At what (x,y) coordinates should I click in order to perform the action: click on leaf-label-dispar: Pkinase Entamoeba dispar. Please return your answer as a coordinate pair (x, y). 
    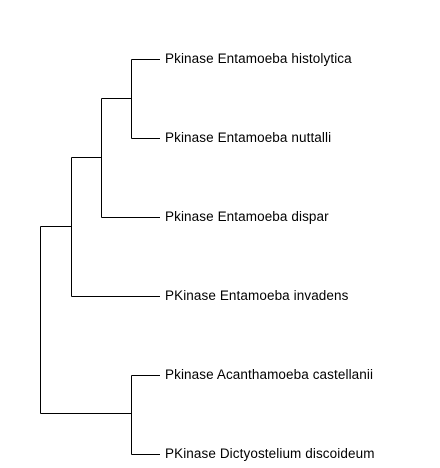
    Looking at the image, I should click on (247, 216).